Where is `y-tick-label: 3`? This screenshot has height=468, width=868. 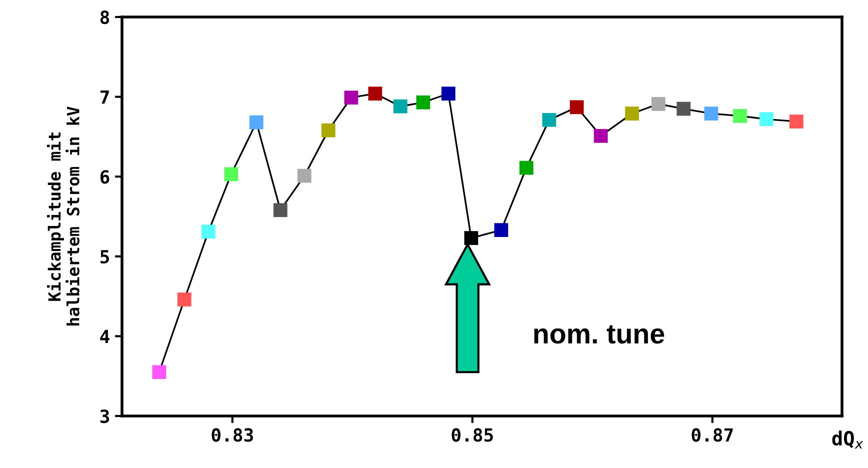
y-tick-label: 3 is located at coordinates (105, 416).